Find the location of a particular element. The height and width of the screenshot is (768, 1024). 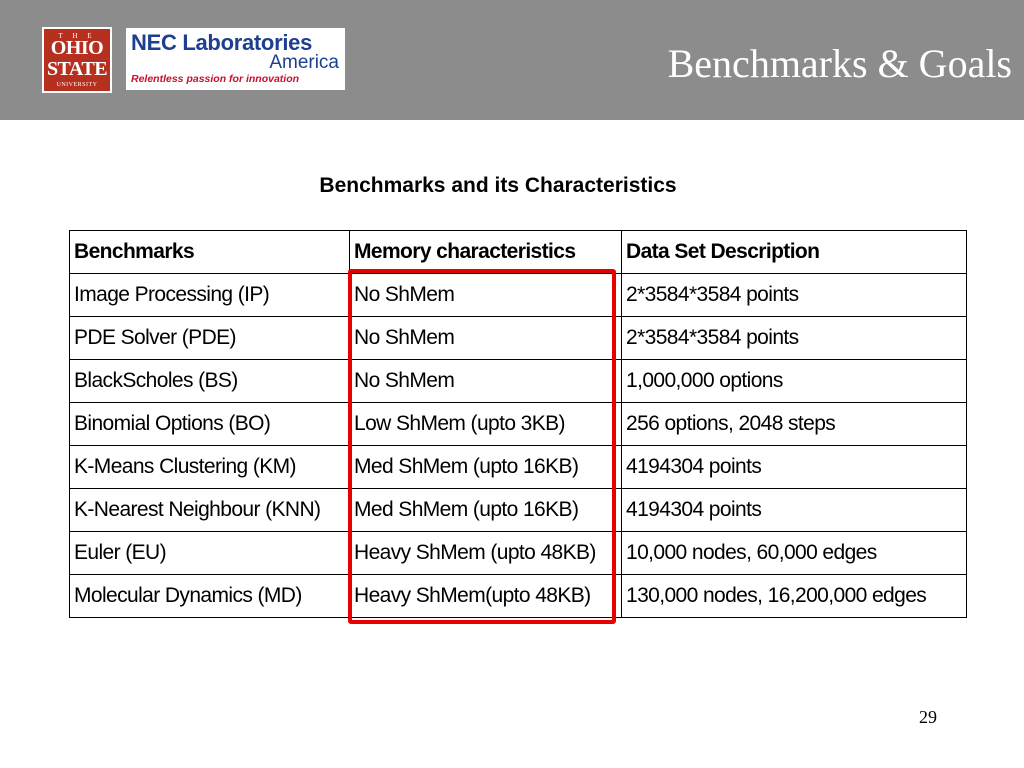

benchmark-cell: PDE Solver (PDE) is located at coordinates (209, 338).